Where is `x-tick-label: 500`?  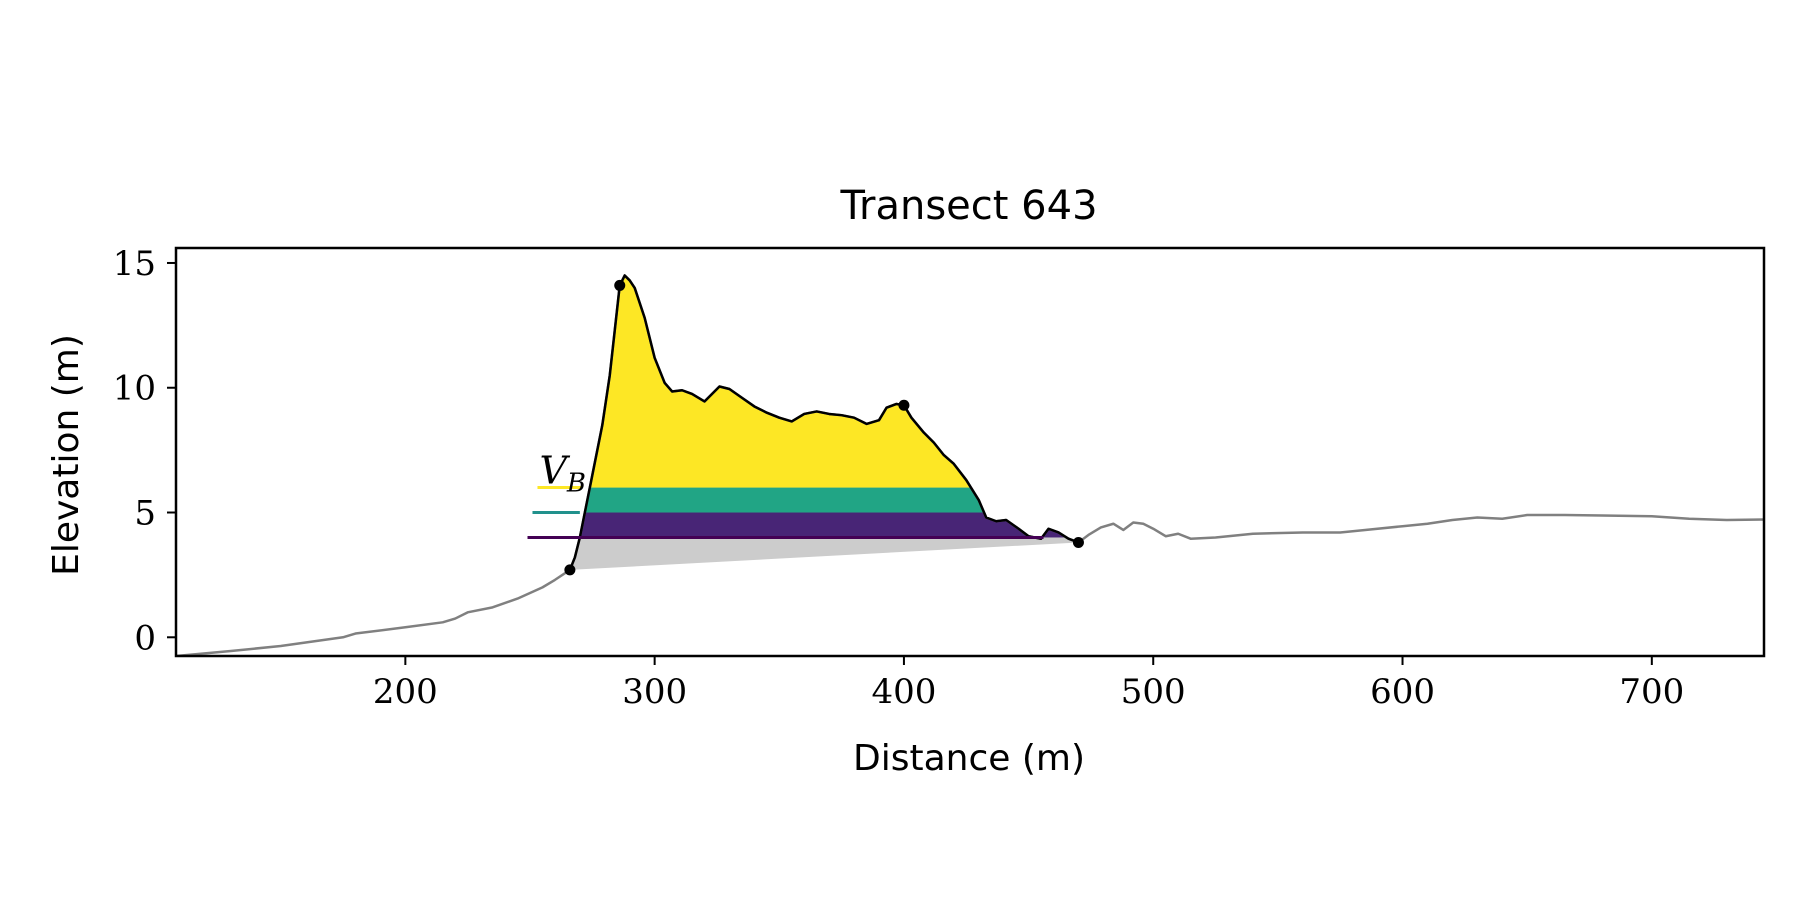 x-tick-label: 500 is located at coordinates (1153, 692).